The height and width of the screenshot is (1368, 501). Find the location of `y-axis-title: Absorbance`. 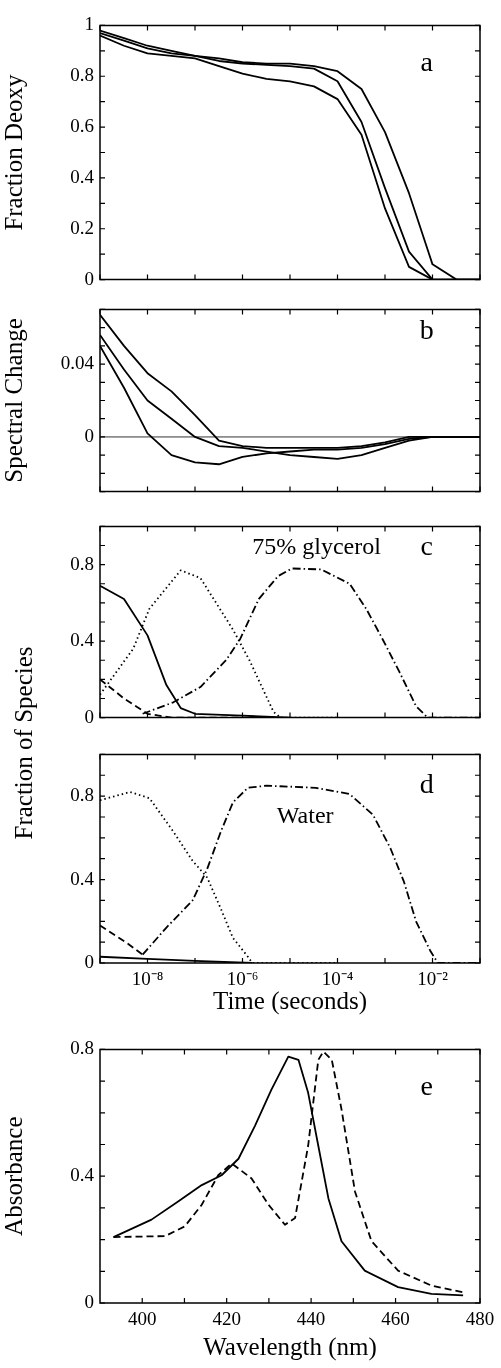

y-axis-title: Absorbance is located at coordinates (13, 1176).